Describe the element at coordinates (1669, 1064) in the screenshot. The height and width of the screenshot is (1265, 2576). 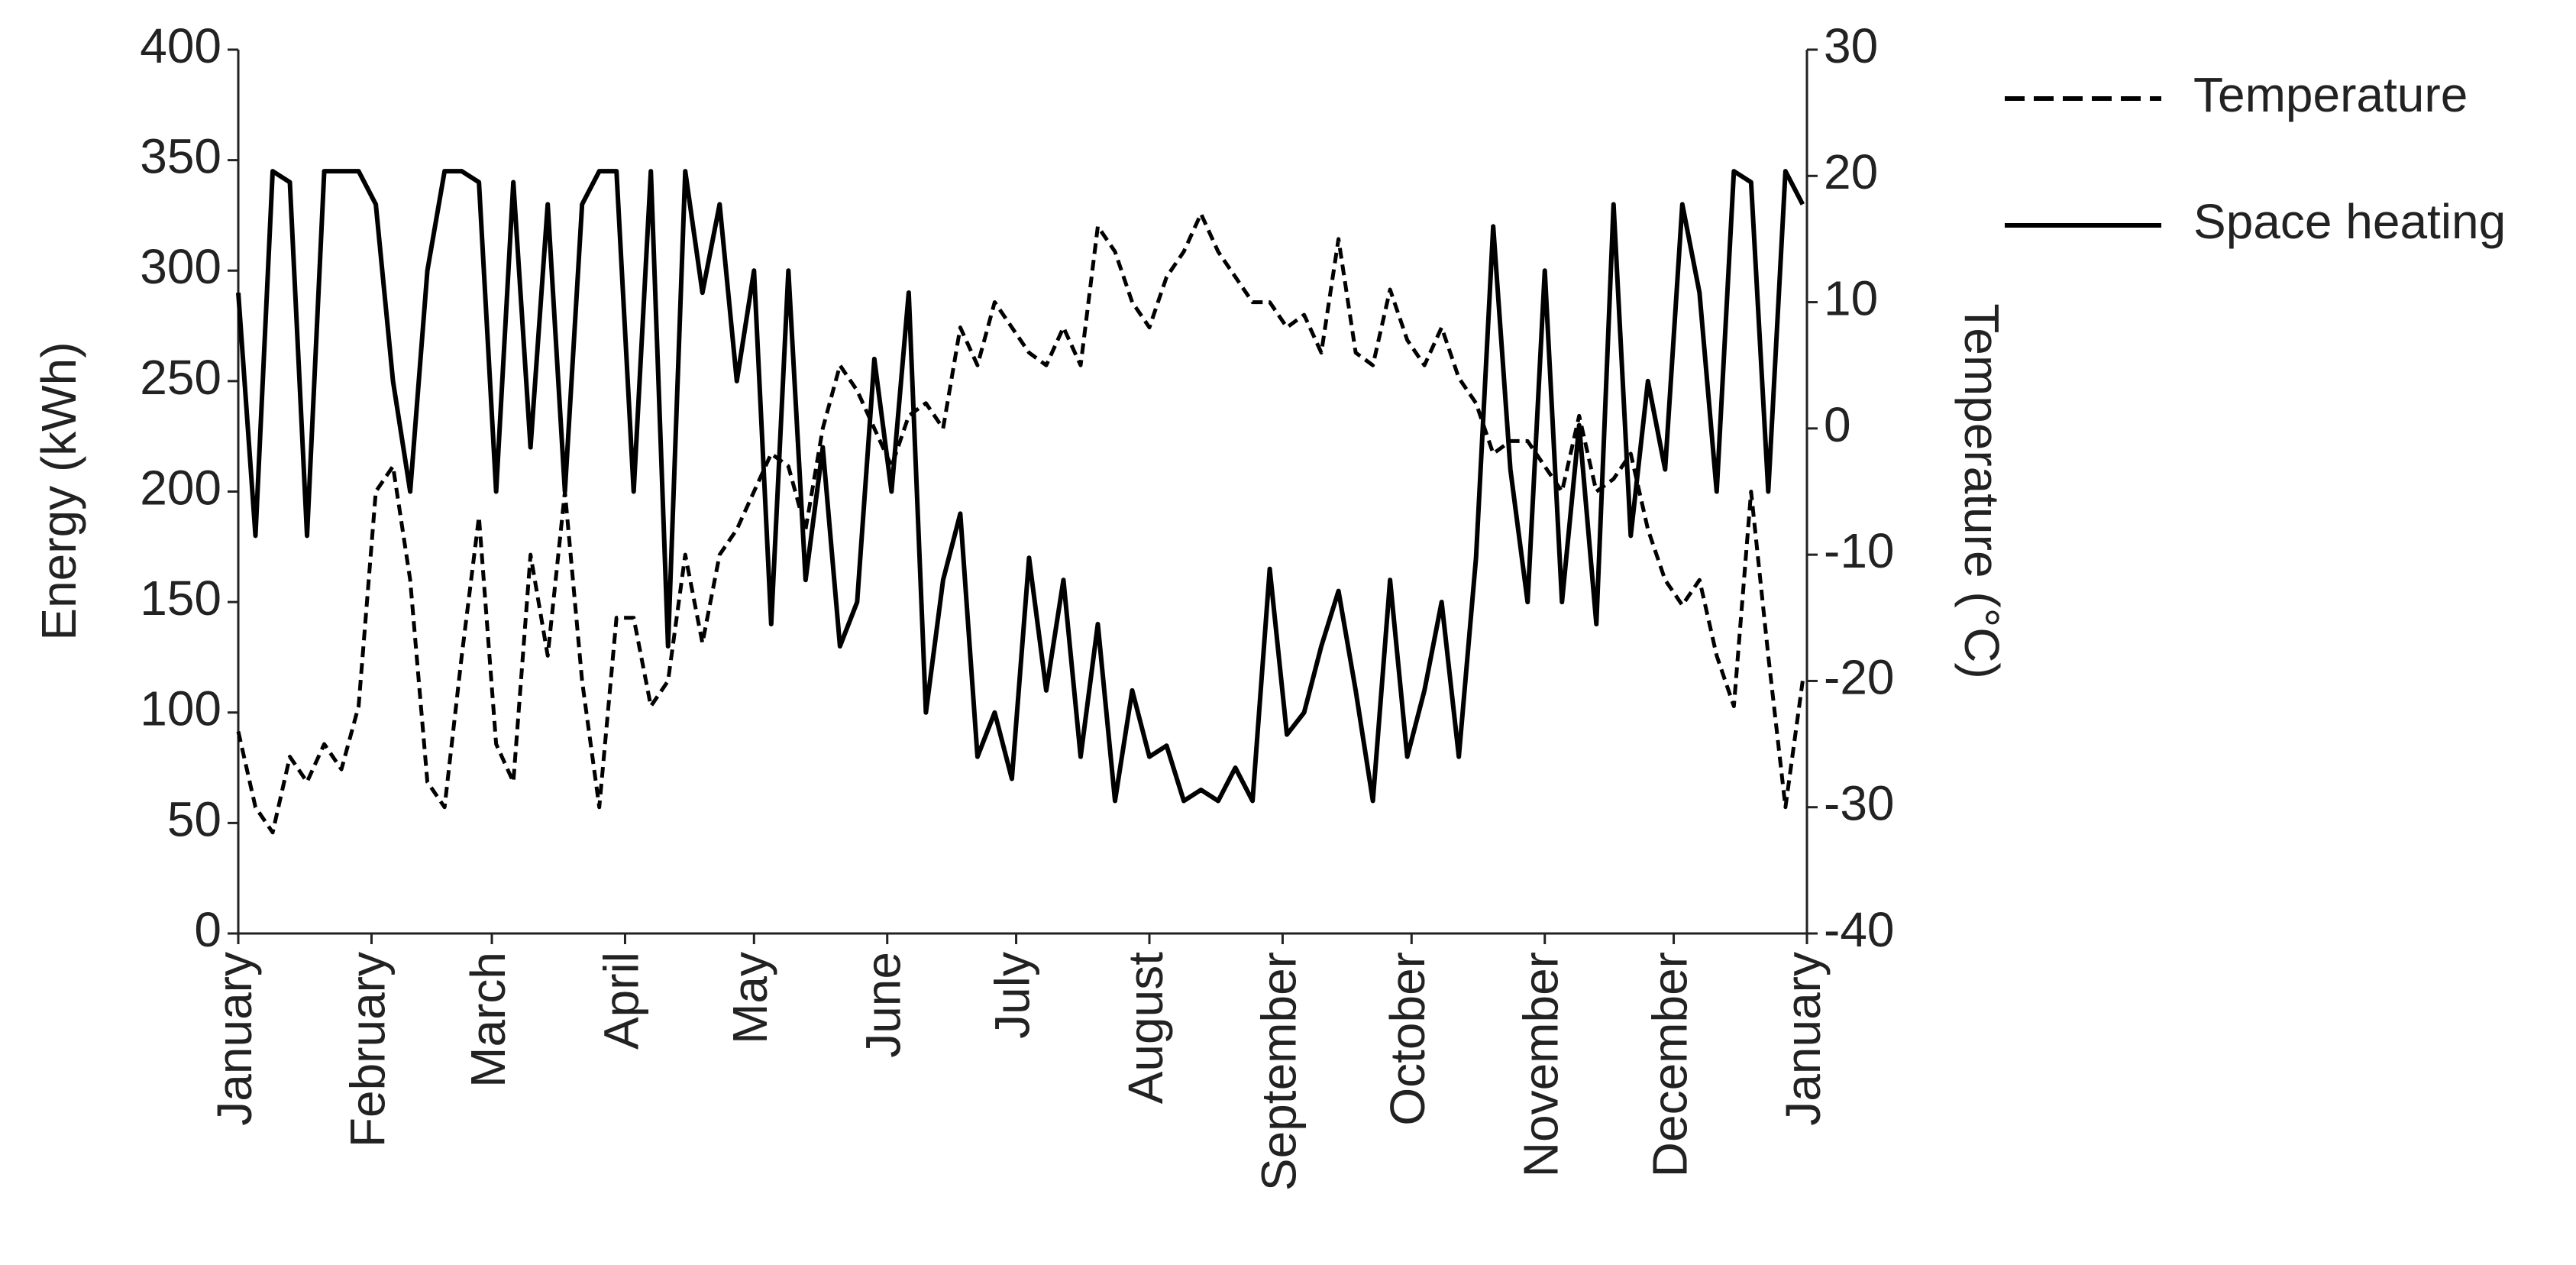
I see `x-tick-label: December` at that location.